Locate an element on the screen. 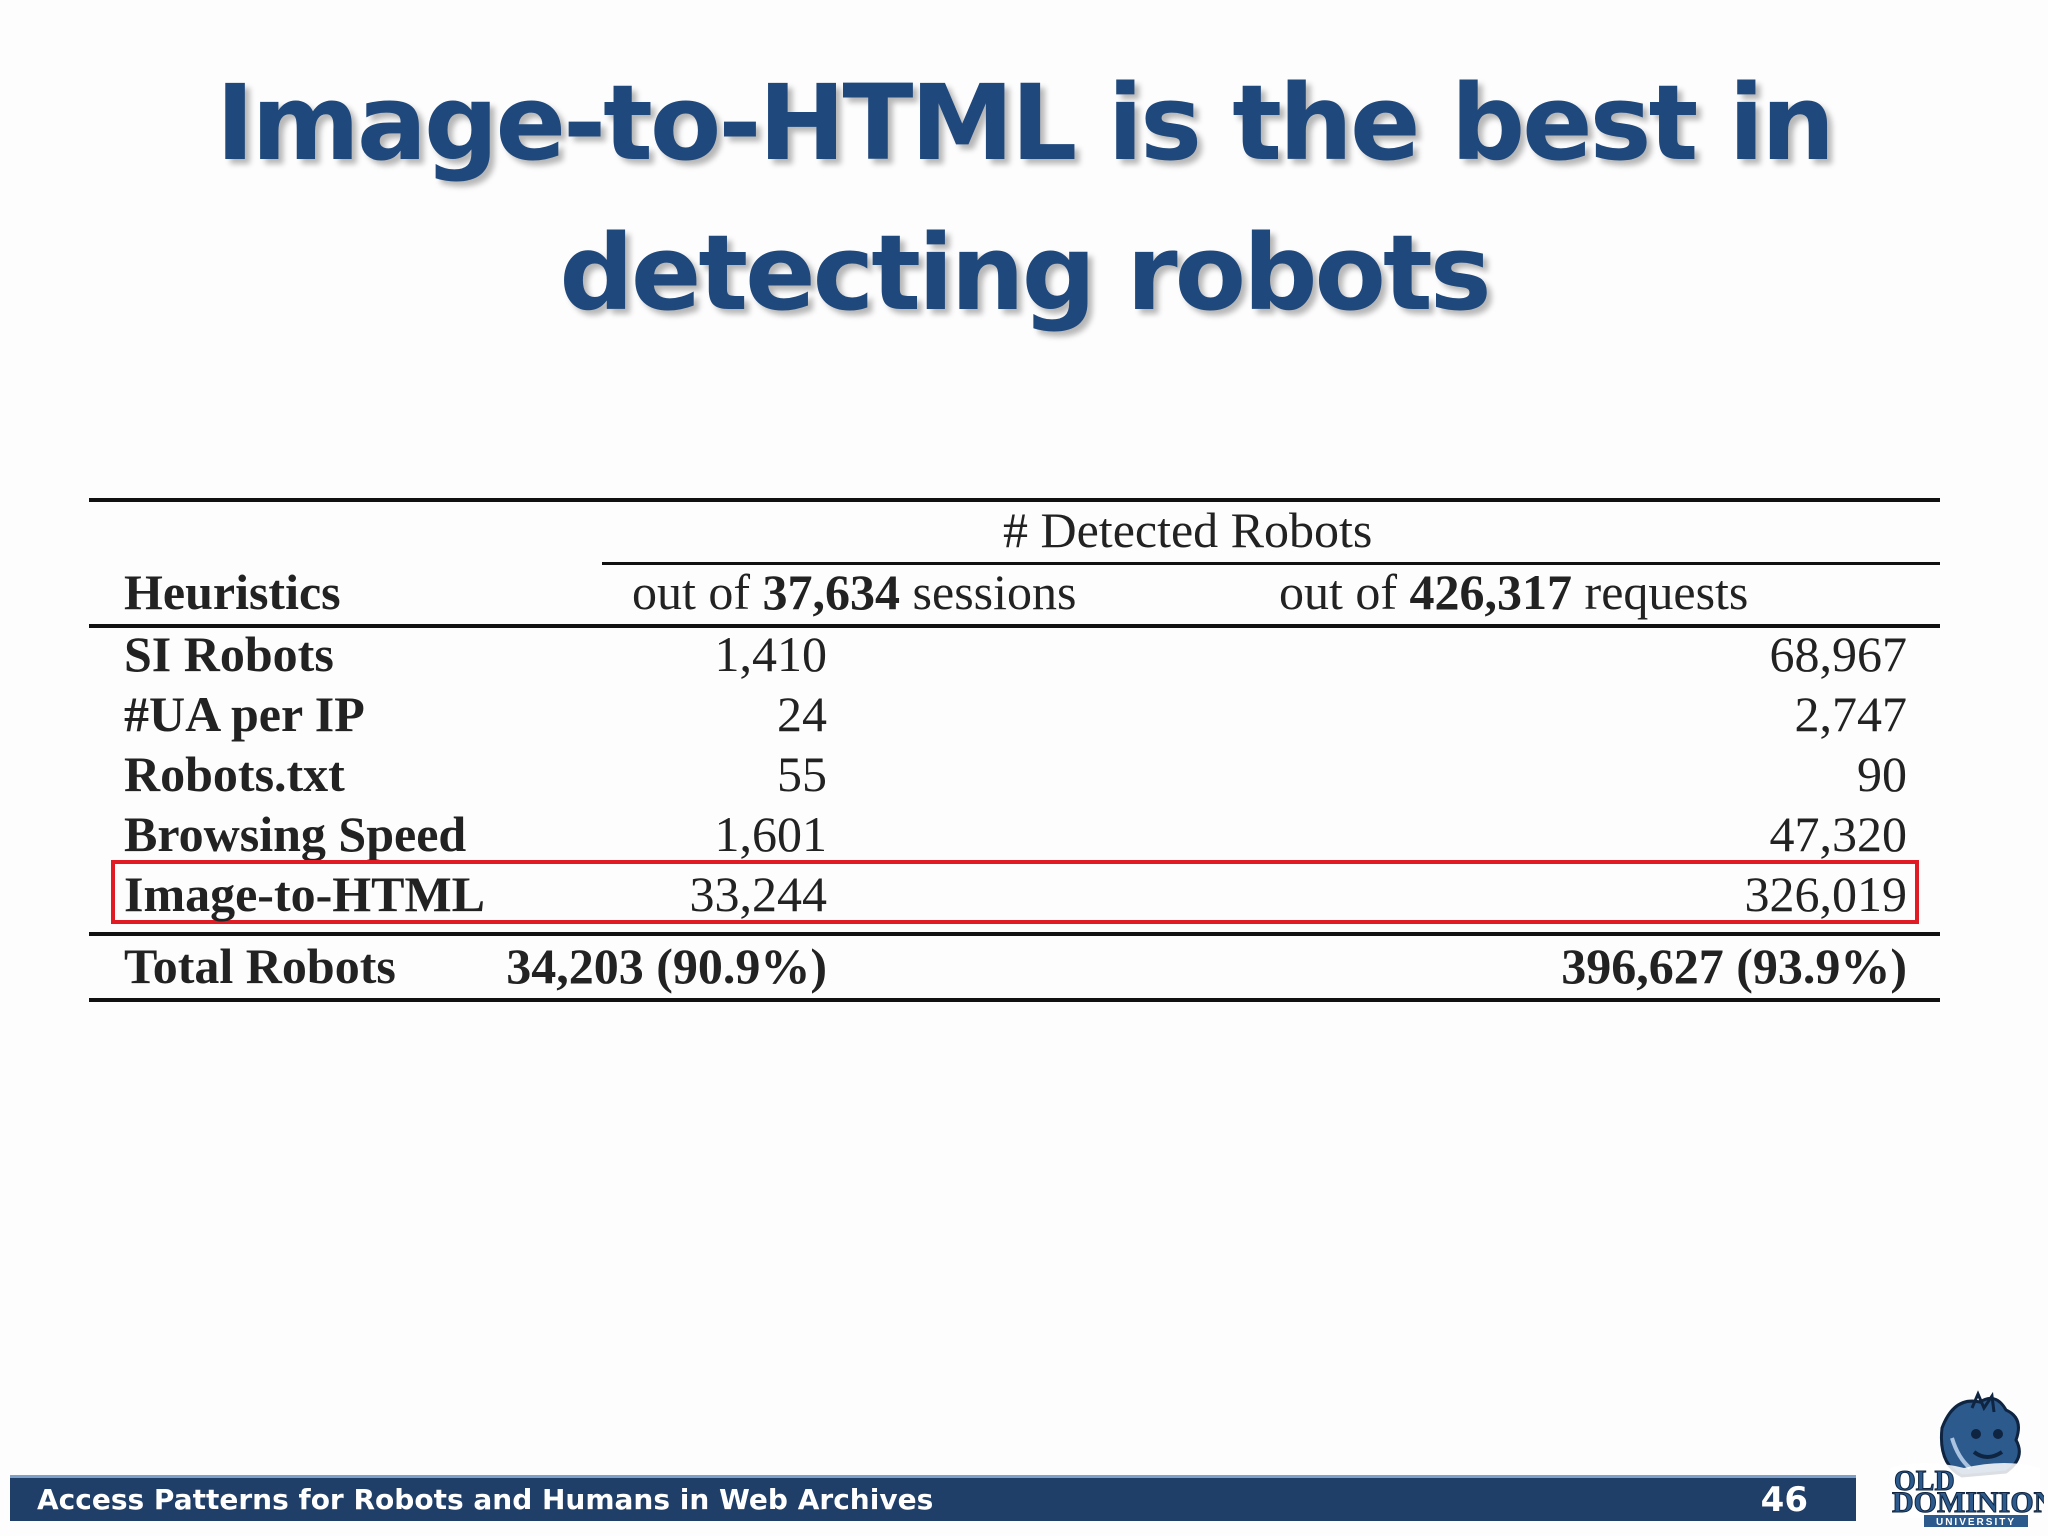 This screenshot has height=1536, width=2048. row-requests-value: 326,019 is located at coordinates (1826, 894).